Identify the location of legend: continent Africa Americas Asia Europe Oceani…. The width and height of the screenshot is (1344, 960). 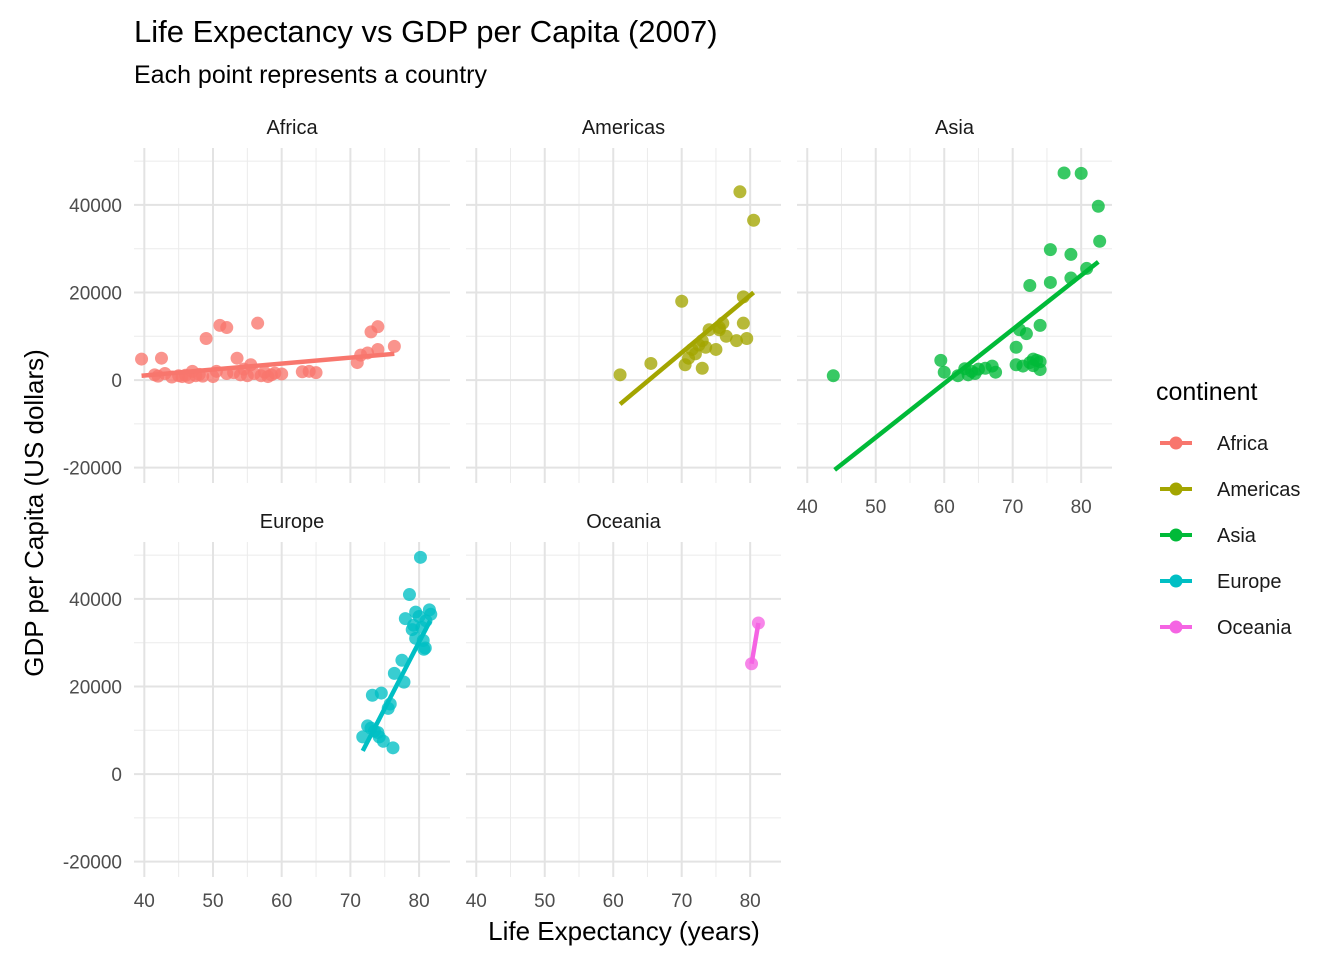
(1228, 508).